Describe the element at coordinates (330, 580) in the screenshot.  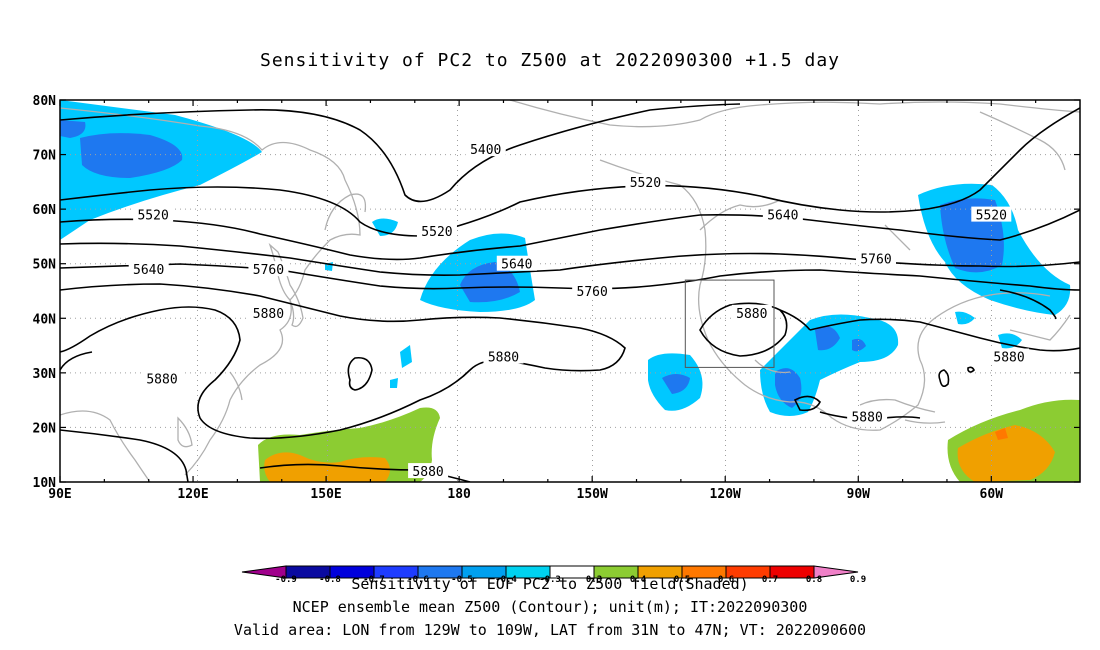
I see `colorbar-label: -0.8` at that location.